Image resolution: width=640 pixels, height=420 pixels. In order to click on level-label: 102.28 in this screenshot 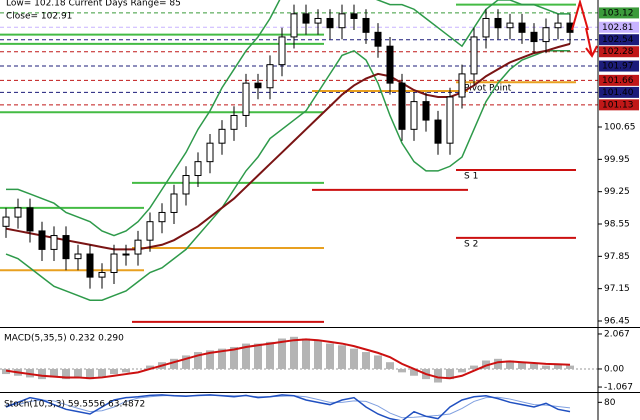, I will do `click(618, 52)`.